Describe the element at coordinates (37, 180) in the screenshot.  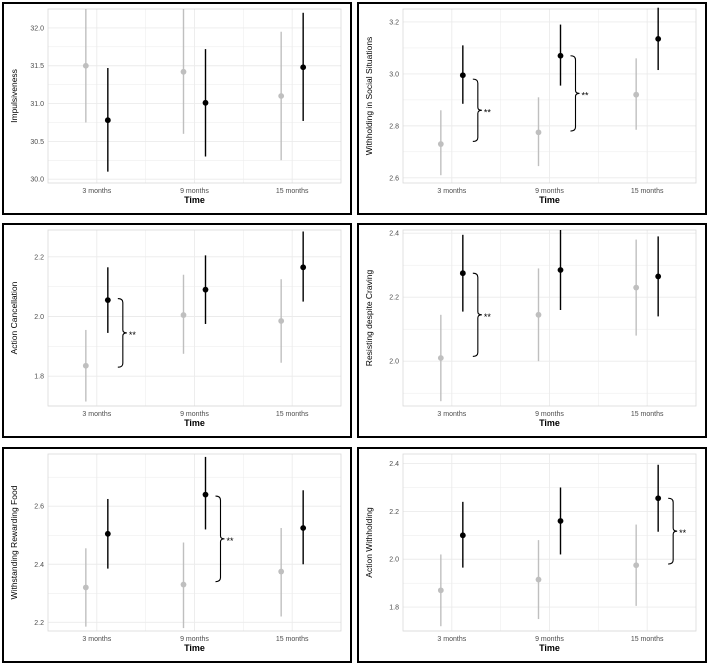
I see `y-tick-label: 30.0` at that location.